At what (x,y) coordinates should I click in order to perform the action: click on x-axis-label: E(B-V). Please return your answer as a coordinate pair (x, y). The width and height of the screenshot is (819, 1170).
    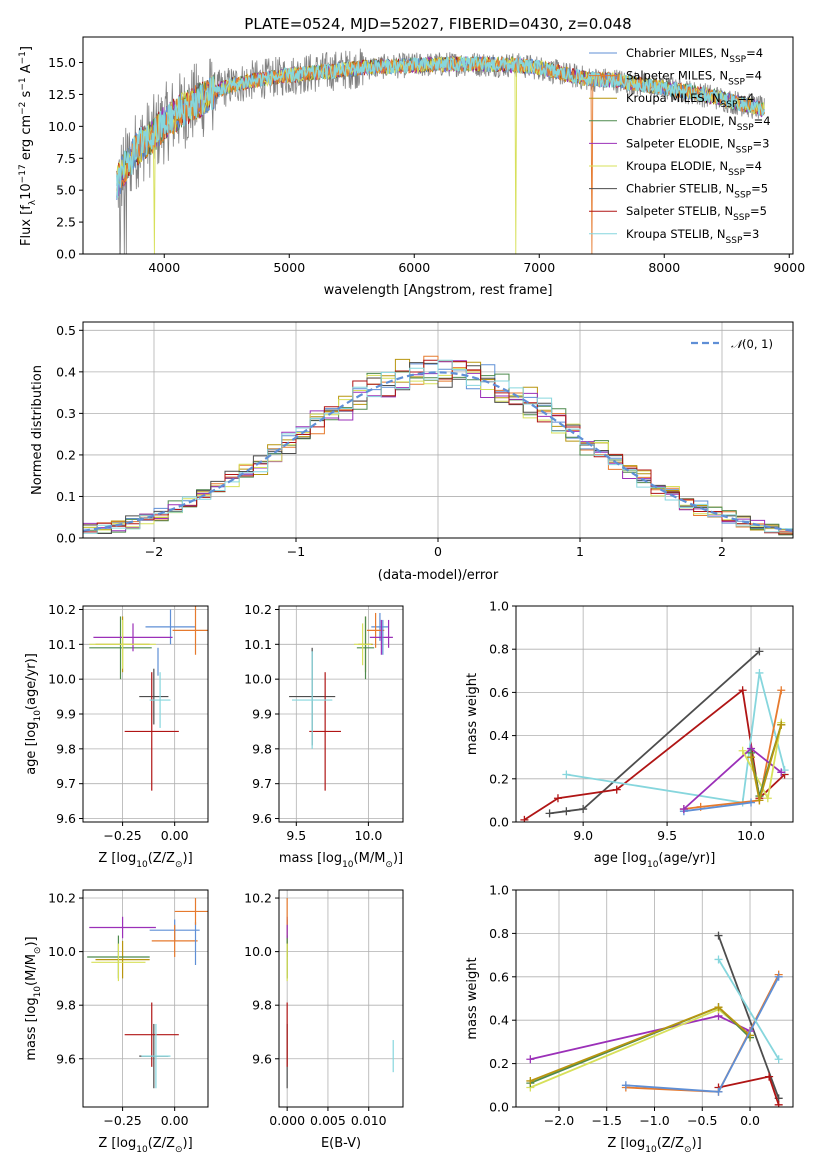
    Looking at the image, I should click on (341, 1143).